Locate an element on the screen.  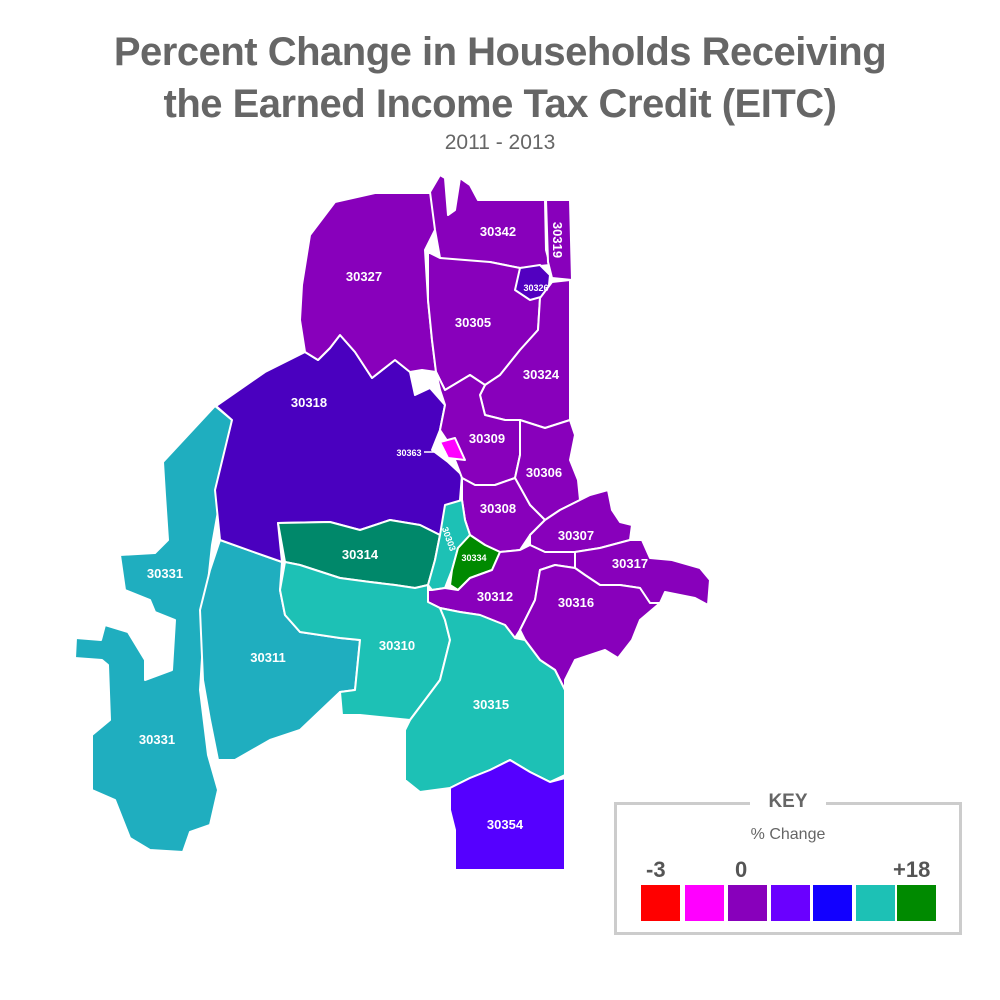
zip-label-30306: 30306 is located at coordinates (544, 472).